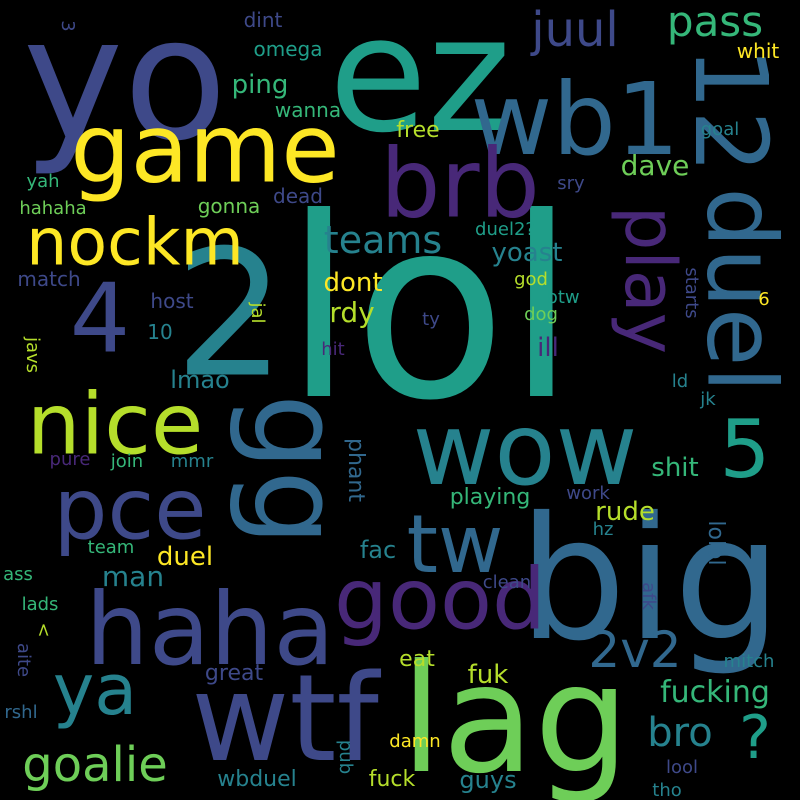  I want to click on word-jk: jk, so click(708, 399).